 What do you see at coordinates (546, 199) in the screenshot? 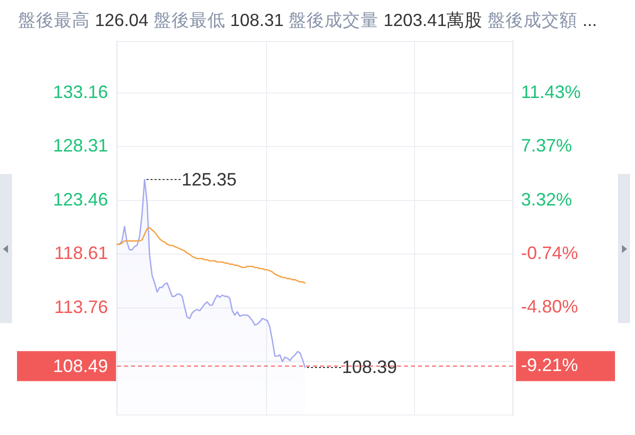
I see `y2-tick-label: 3.32%` at bounding box center [546, 199].